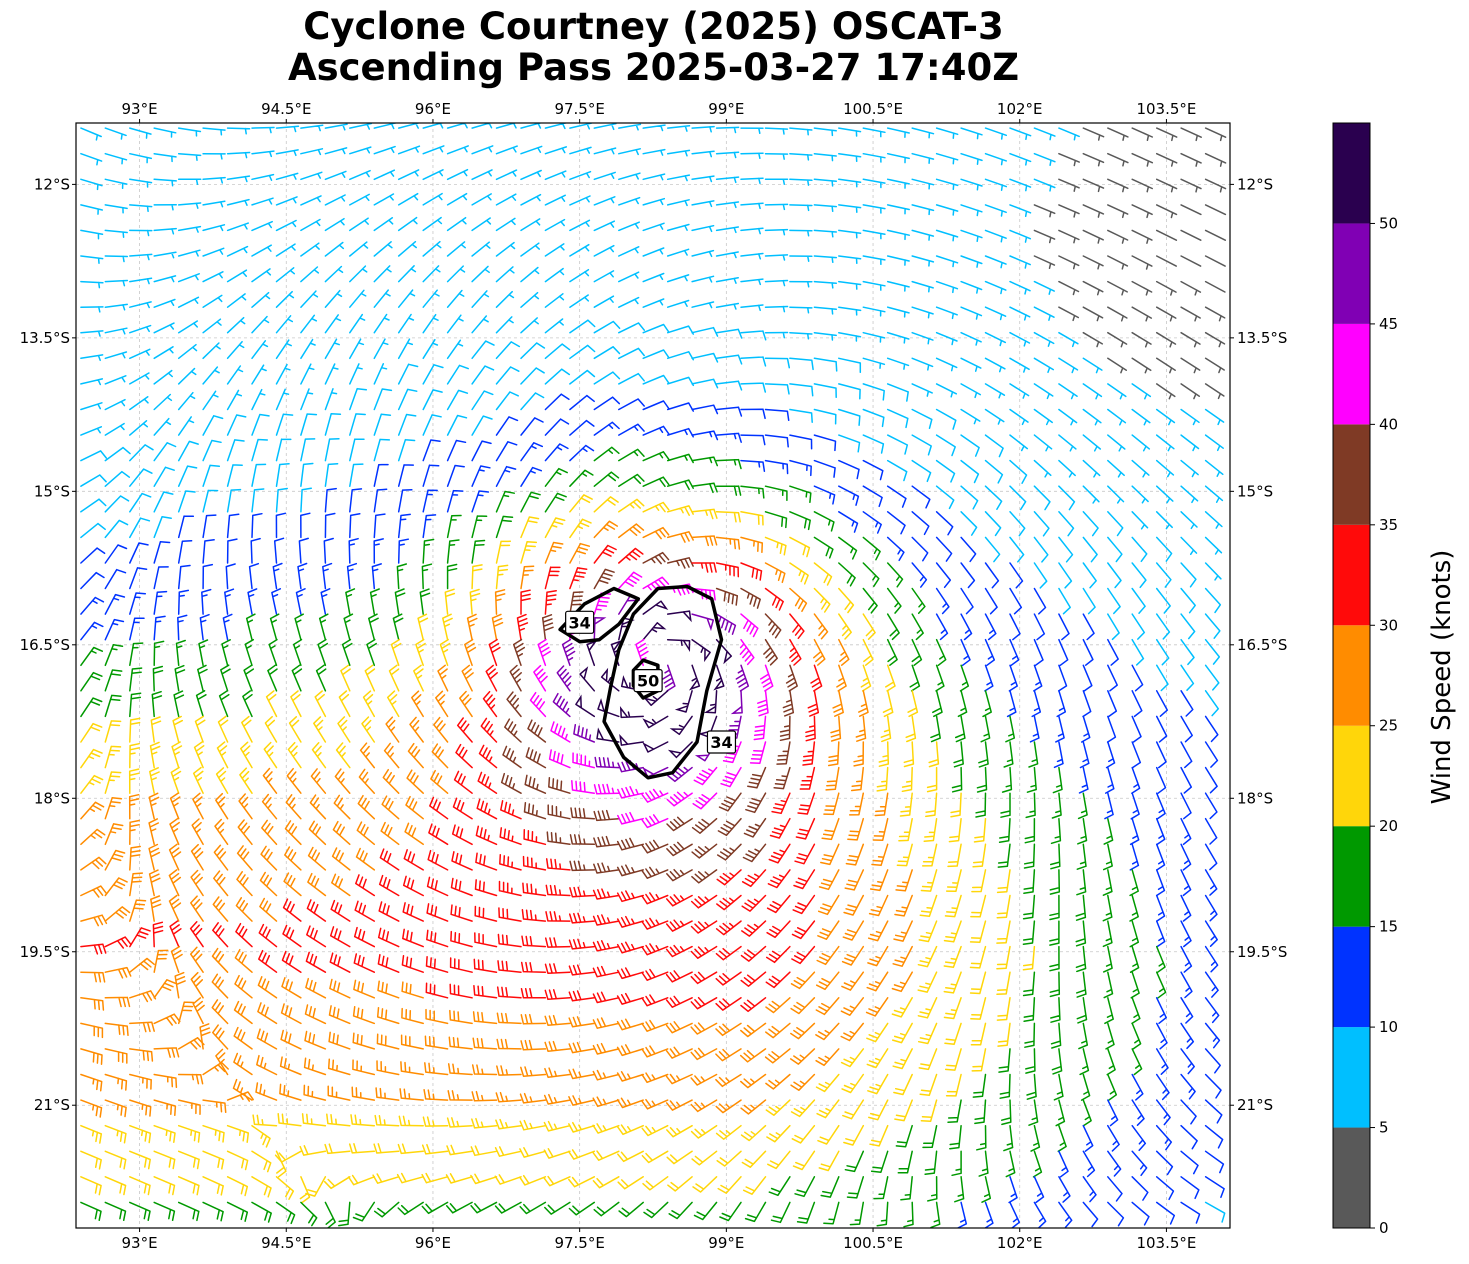  What do you see at coordinates (1388, 826) in the screenshot?
I see `colorbar-tick-label: 20` at bounding box center [1388, 826].